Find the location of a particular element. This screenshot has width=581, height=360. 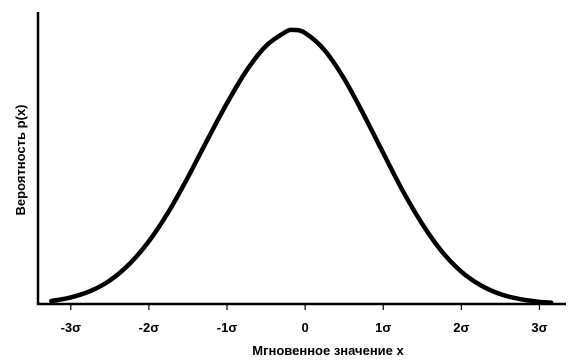

x-tick-label: 1σ is located at coordinates (383, 327).